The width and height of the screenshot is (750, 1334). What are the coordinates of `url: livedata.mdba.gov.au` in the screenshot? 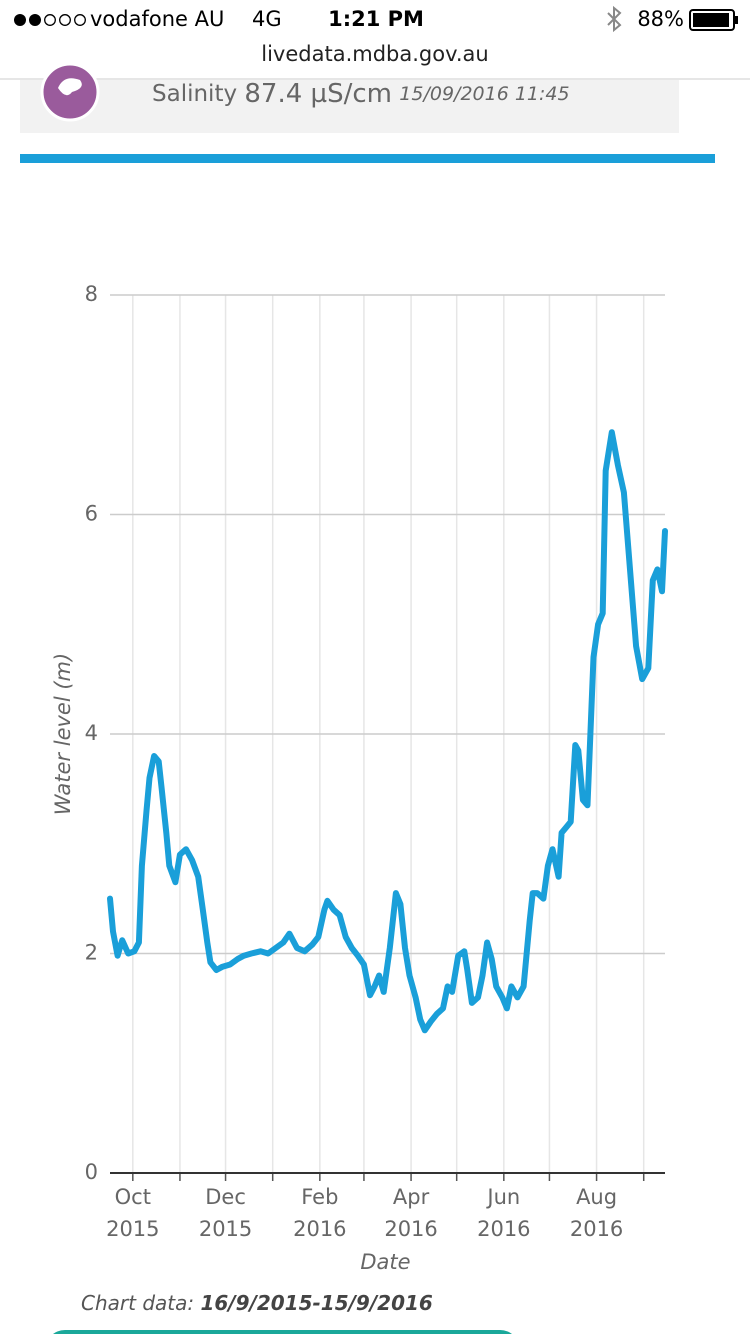 It's located at (374, 54).